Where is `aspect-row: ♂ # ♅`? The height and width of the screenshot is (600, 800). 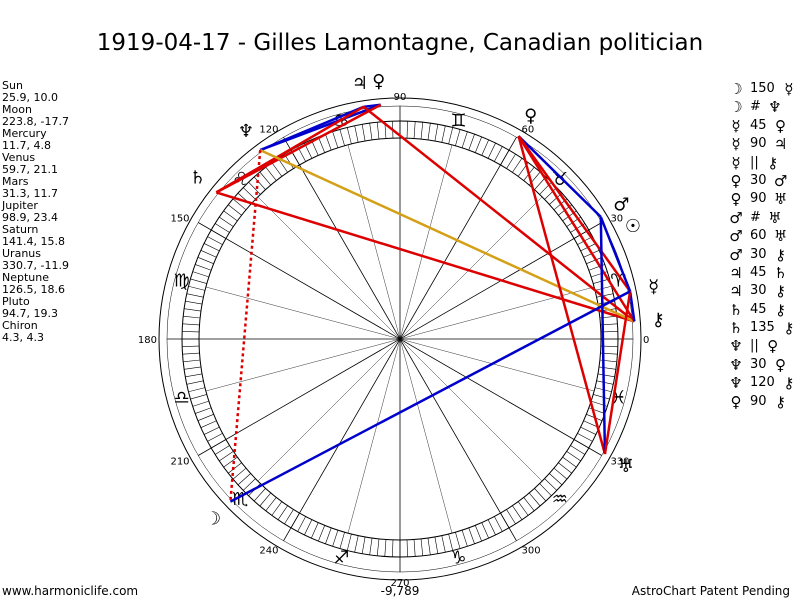
aspect-row: ♂ # ♅ is located at coordinates (762, 218).